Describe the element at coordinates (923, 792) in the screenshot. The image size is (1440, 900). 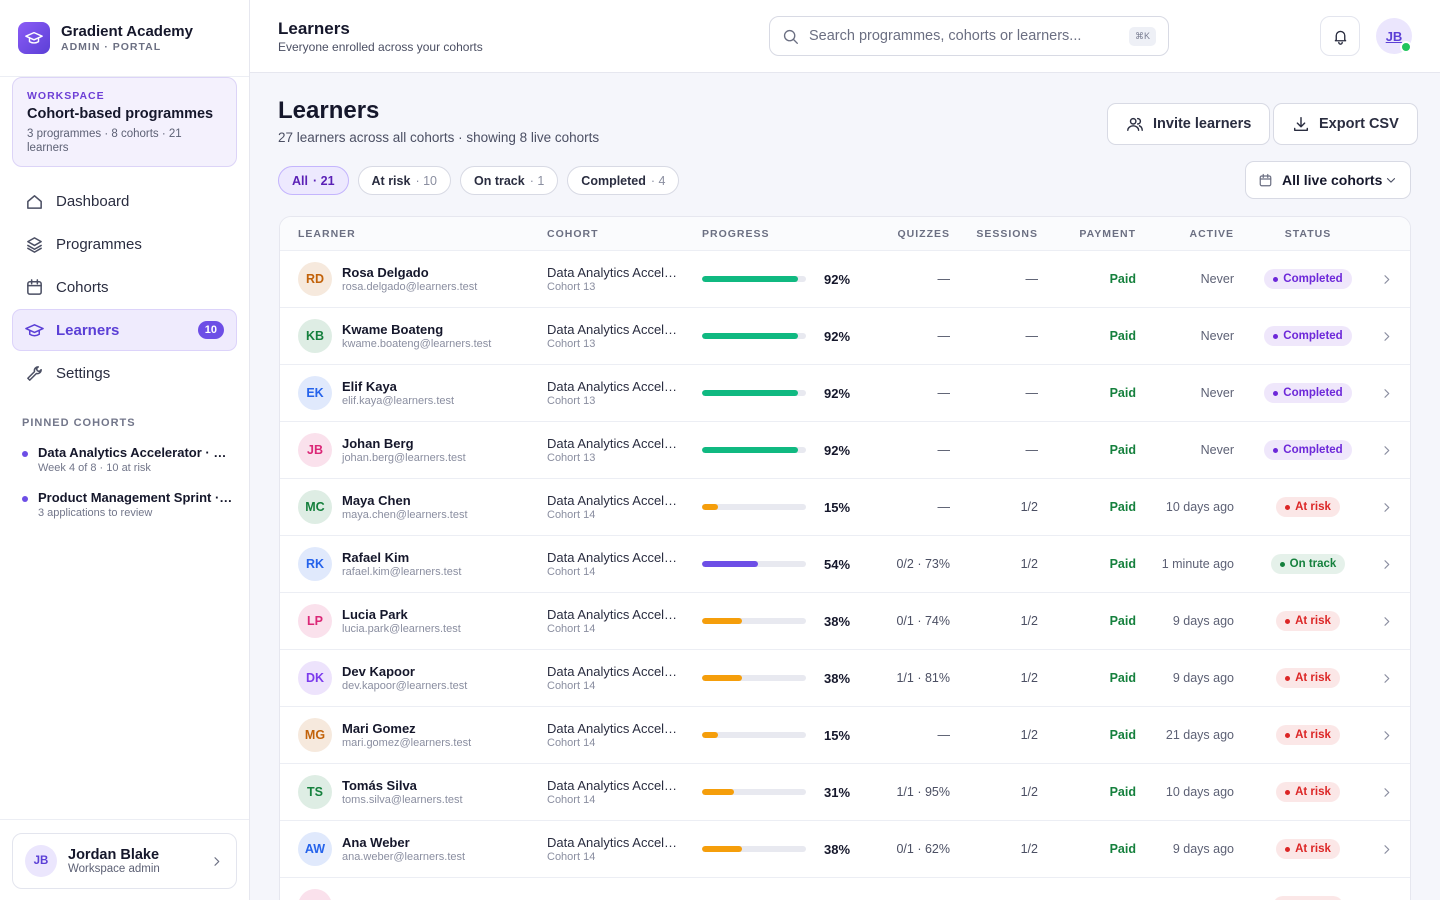
I see `quizzes: 1/1 · 95%` at that location.